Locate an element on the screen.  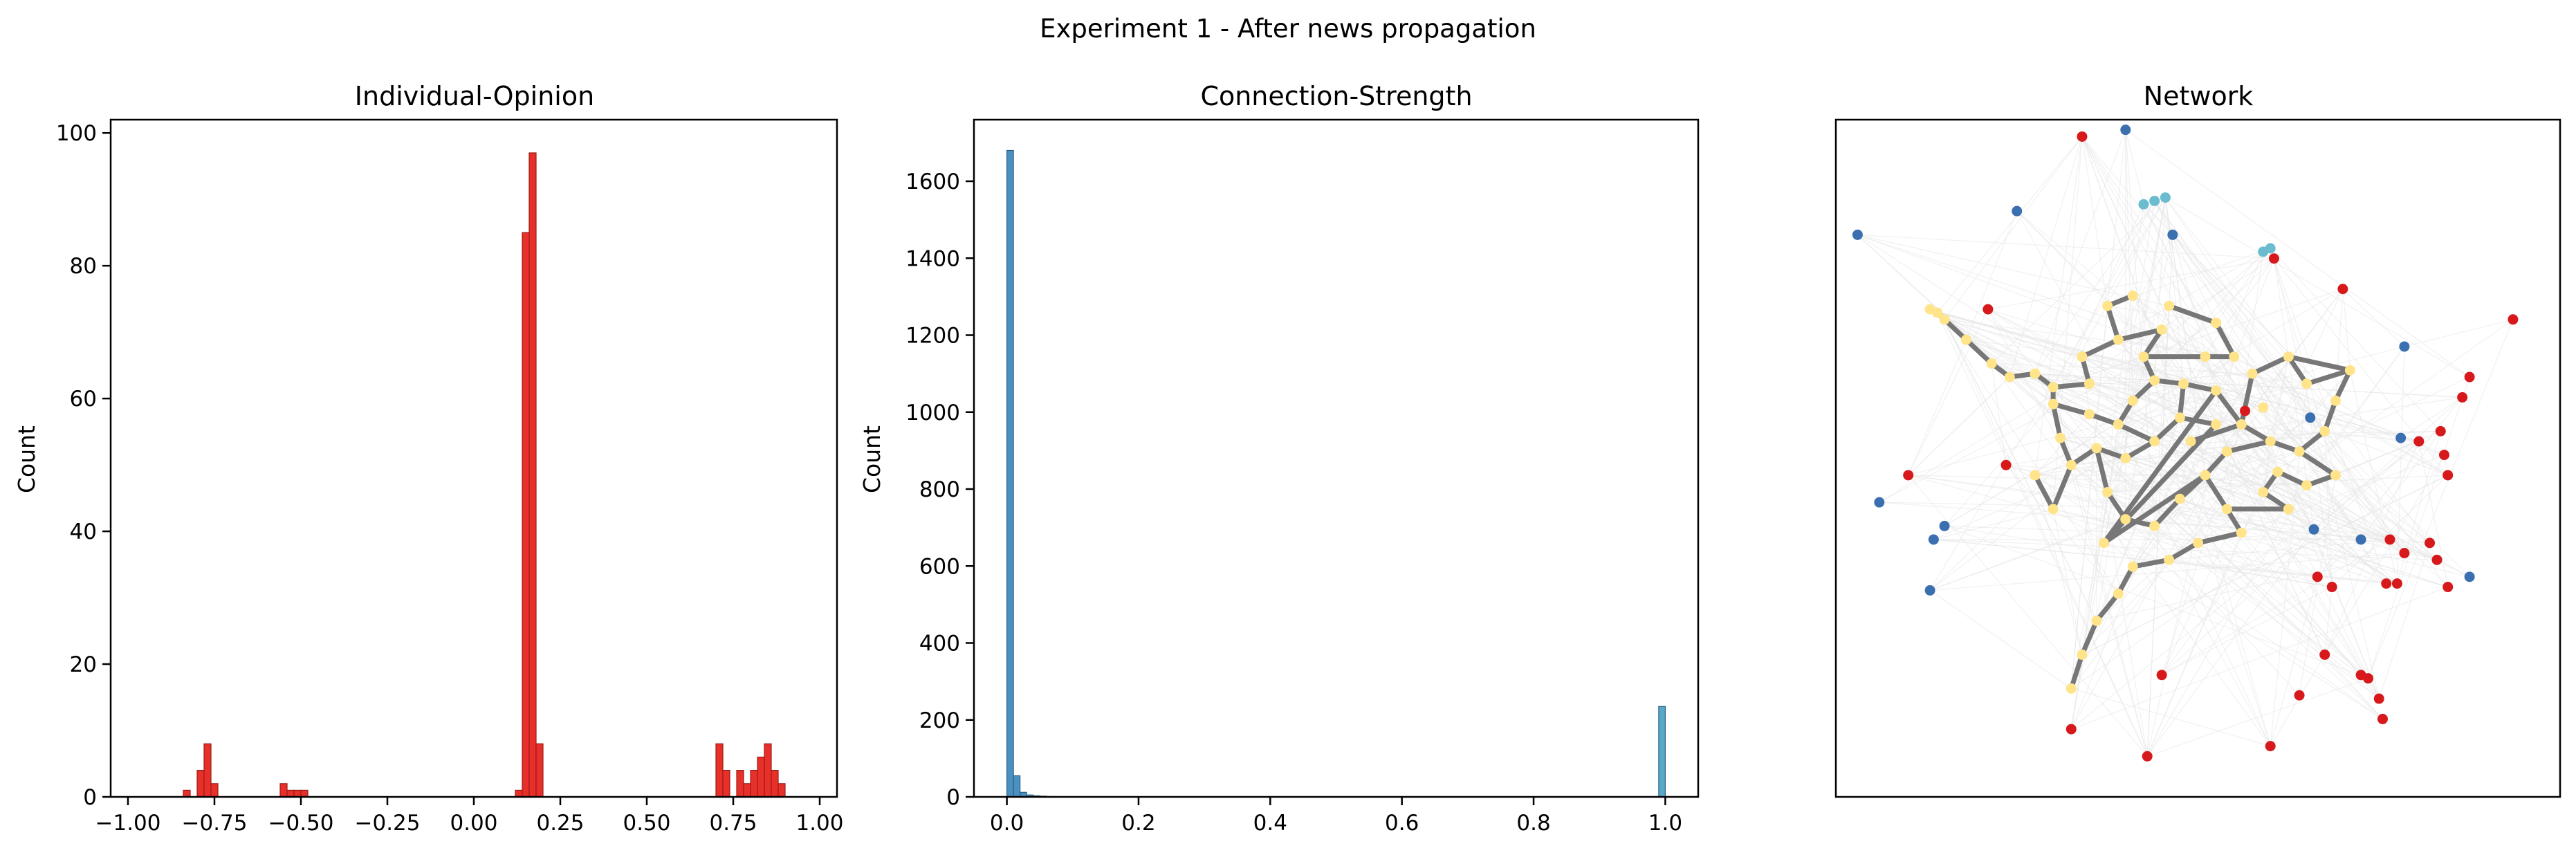
opinion-histogram-xtick-label: 0.00 is located at coordinates (473, 824).